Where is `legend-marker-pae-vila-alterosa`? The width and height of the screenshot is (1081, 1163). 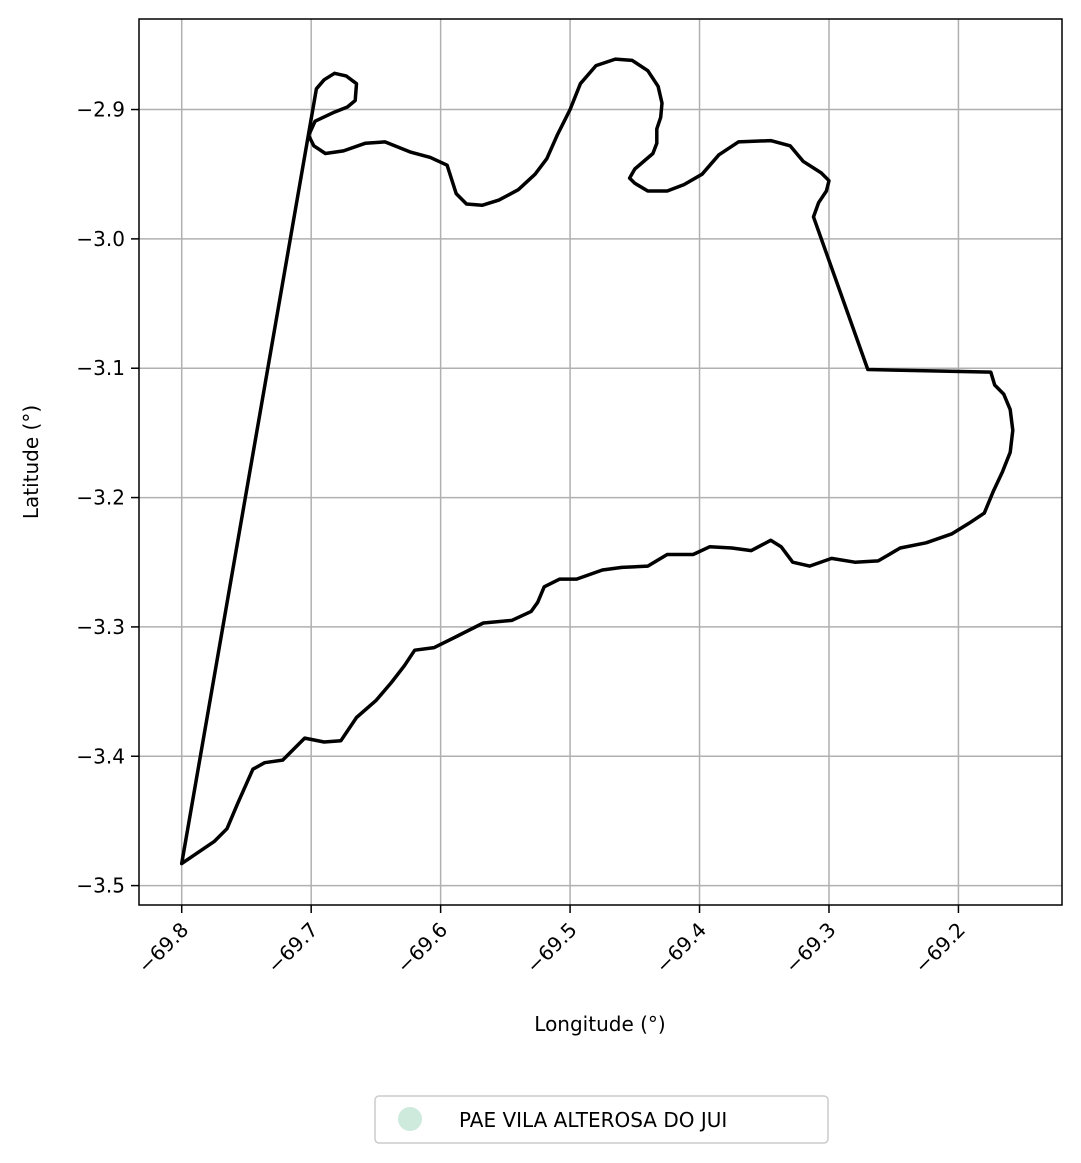
legend-marker-pae-vila-alterosa is located at coordinates (410, 1119).